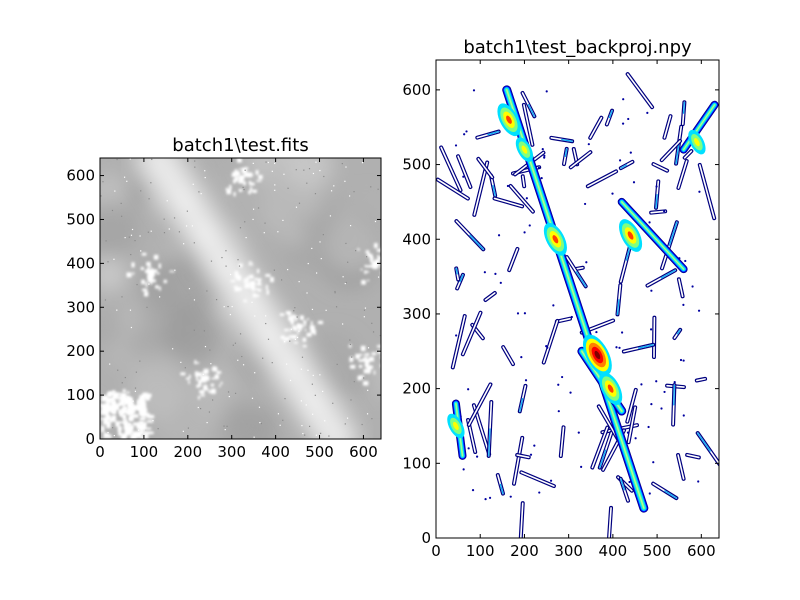 This screenshot has height=600, width=800. What do you see at coordinates (416, 389) in the screenshot?
I see `y-tick-label: 200` at bounding box center [416, 389].